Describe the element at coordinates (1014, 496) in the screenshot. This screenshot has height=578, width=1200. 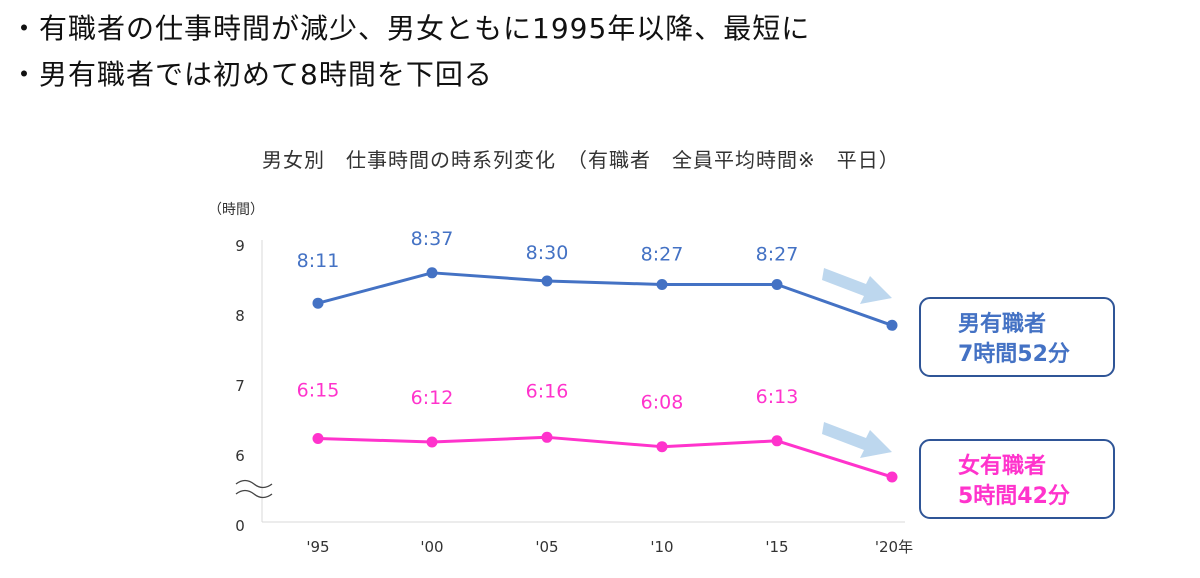
I see `series-2-callout-value: 5時間42分` at that location.